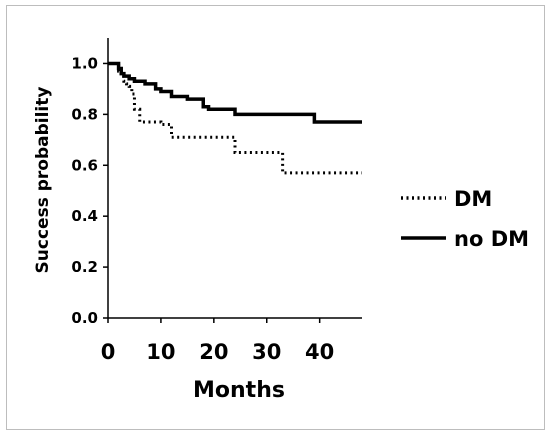 The width and height of the screenshot is (550, 434). What do you see at coordinates (43, 180) in the screenshot?
I see `y-axis-title: Success probability` at bounding box center [43, 180].